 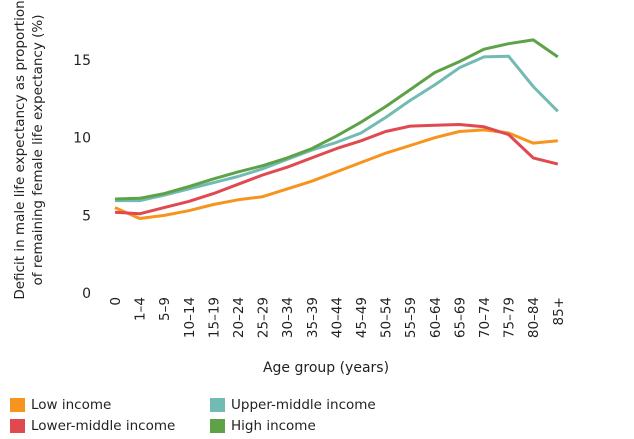 What do you see at coordinates (141, 309) in the screenshot?
I see `x-tick-label: 1–4` at bounding box center [141, 309].